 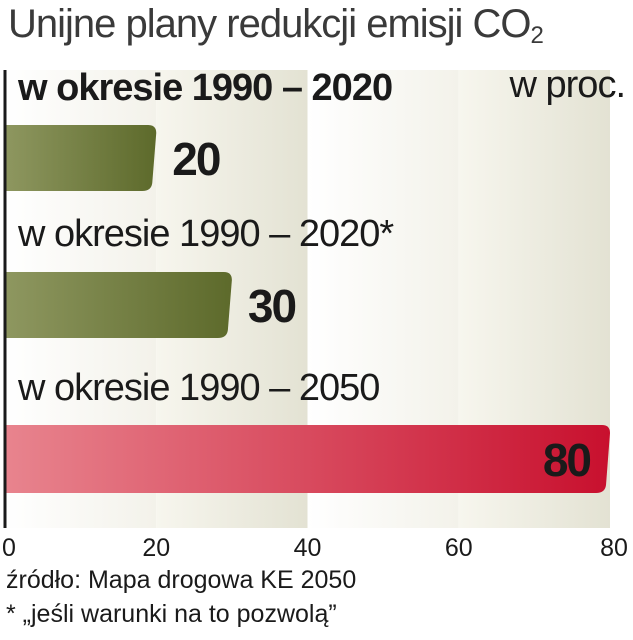 What do you see at coordinates (156, 548) in the screenshot?
I see `x-tick-label: 20` at bounding box center [156, 548].